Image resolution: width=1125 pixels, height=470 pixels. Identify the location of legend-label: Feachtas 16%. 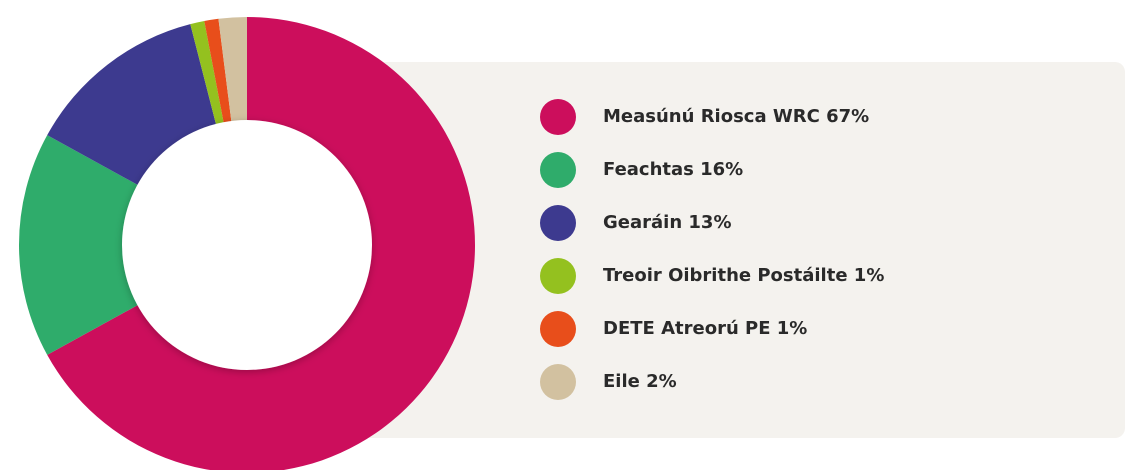
(673, 169).